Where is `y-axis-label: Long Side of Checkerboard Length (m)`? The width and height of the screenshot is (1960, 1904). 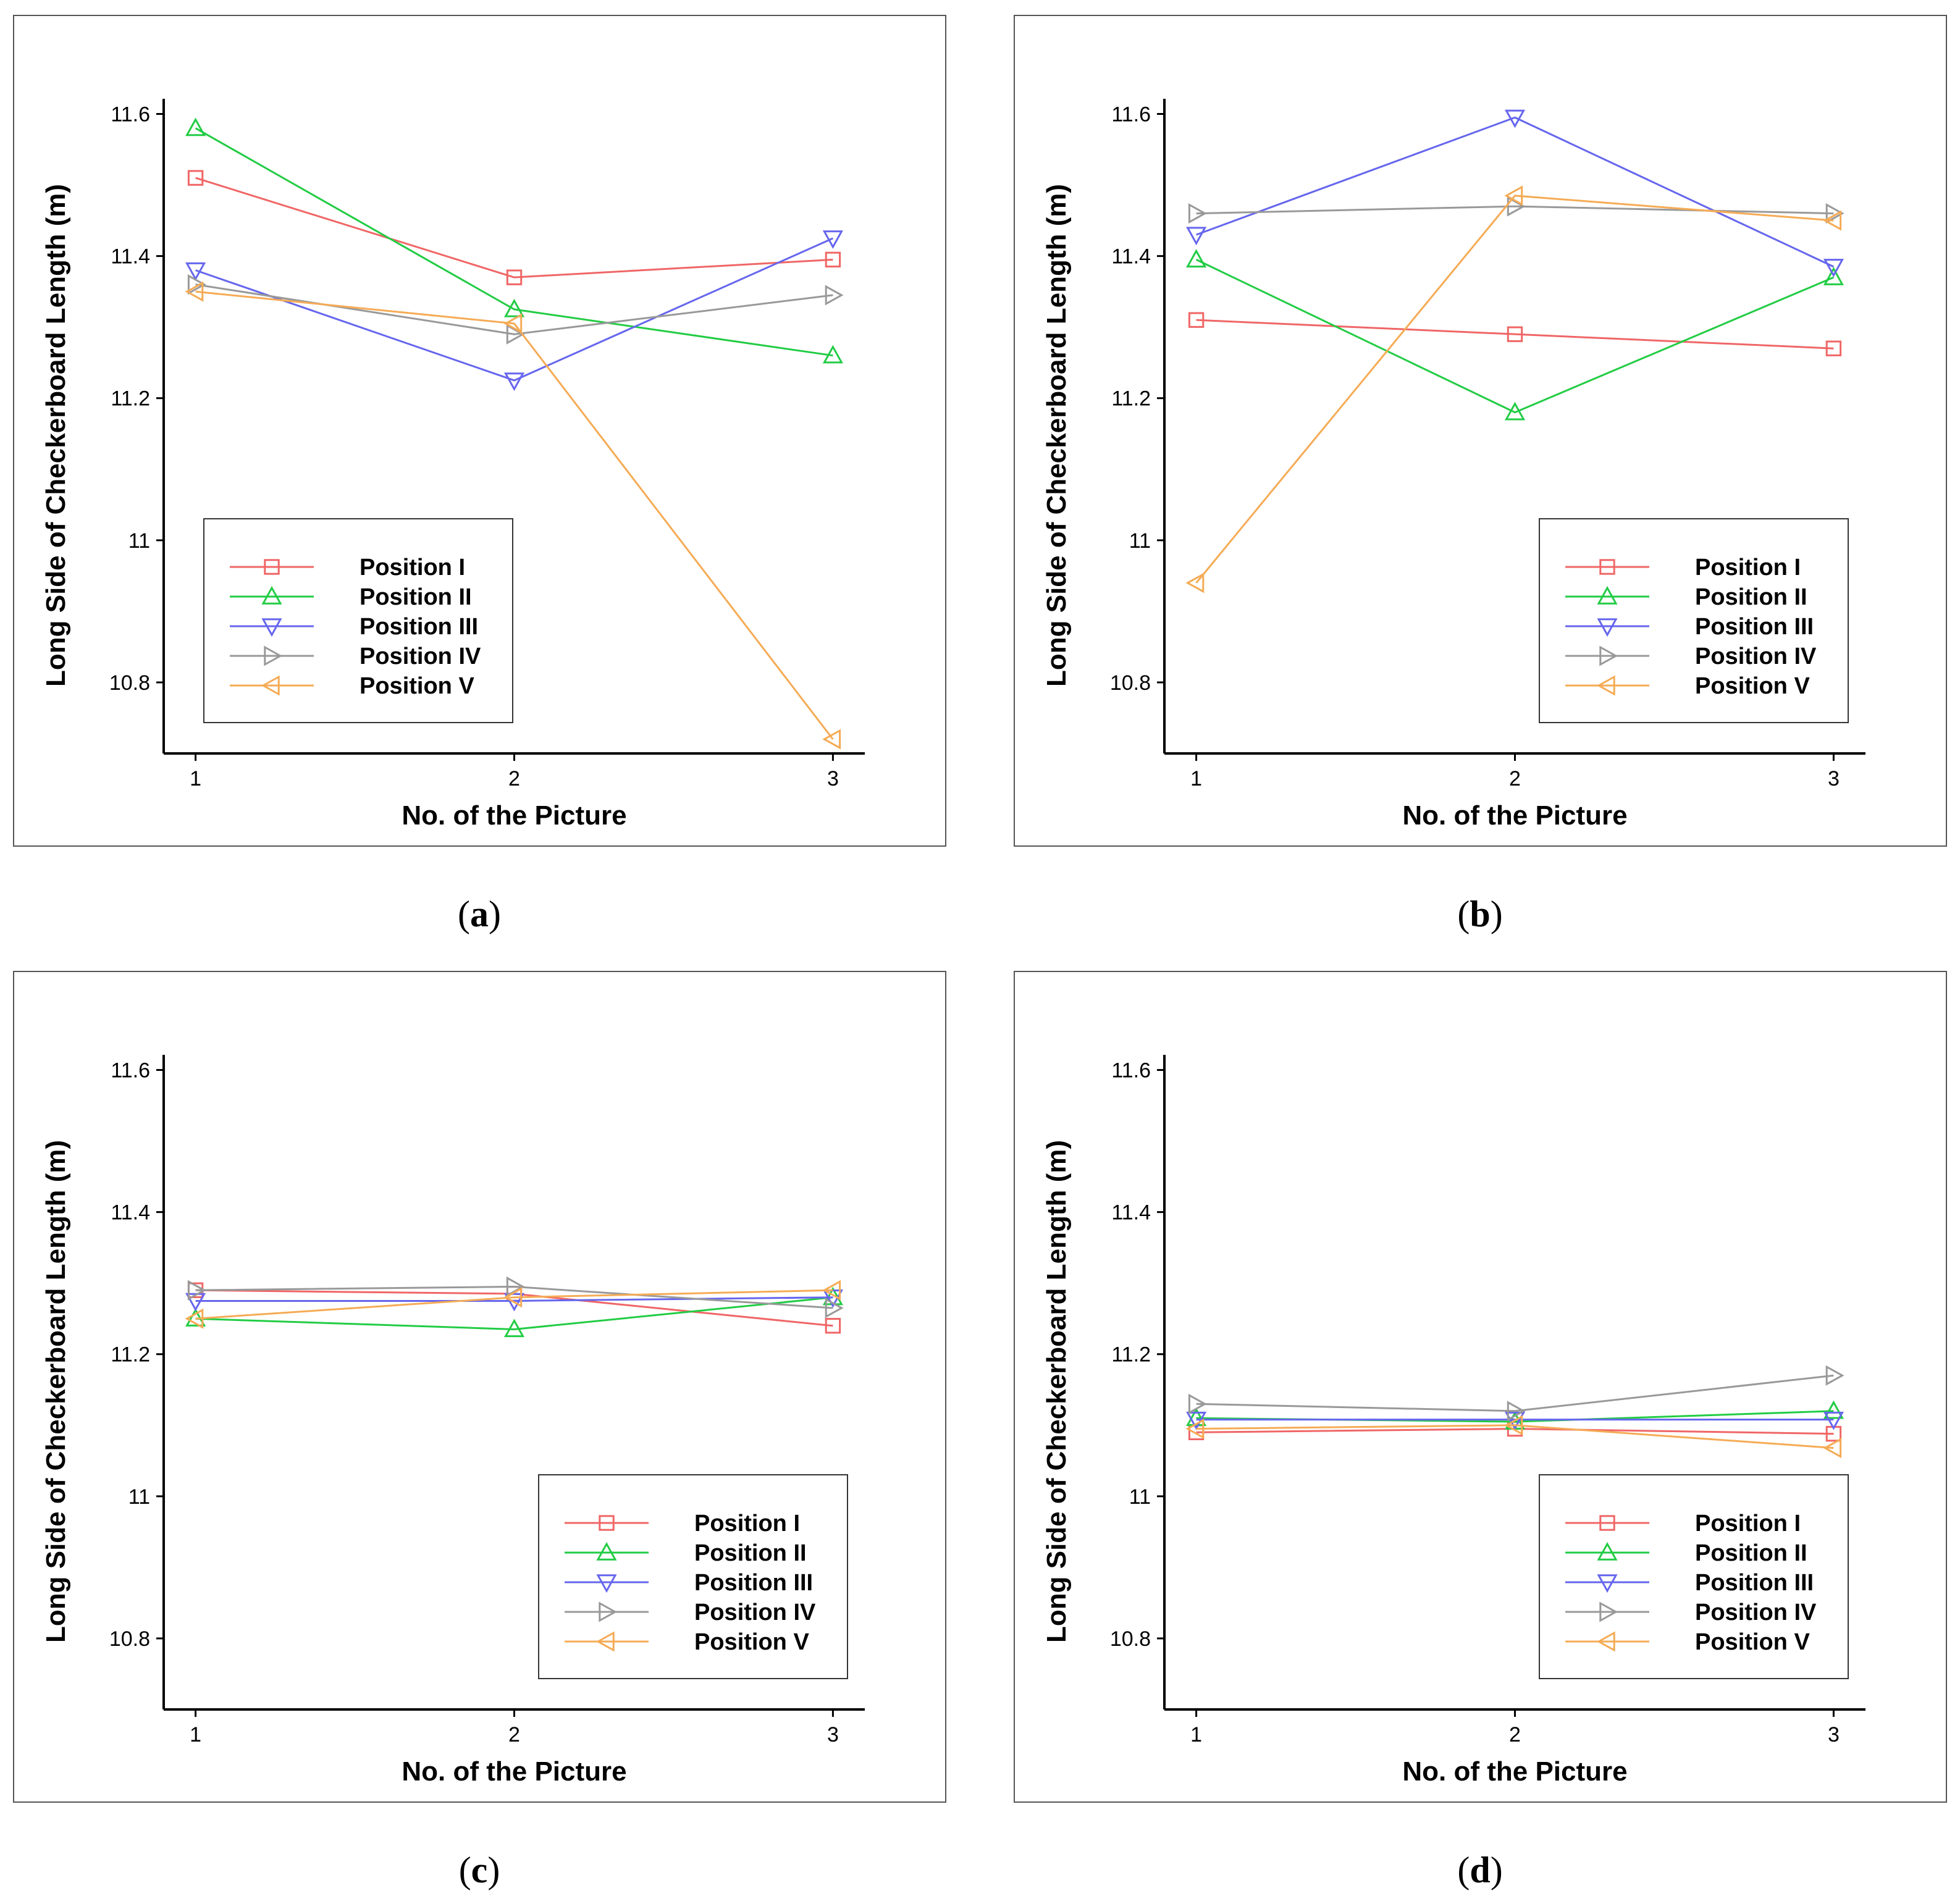
y-axis-label: Long Side of Checkerboard Length (m) is located at coordinates (1056, 1391).